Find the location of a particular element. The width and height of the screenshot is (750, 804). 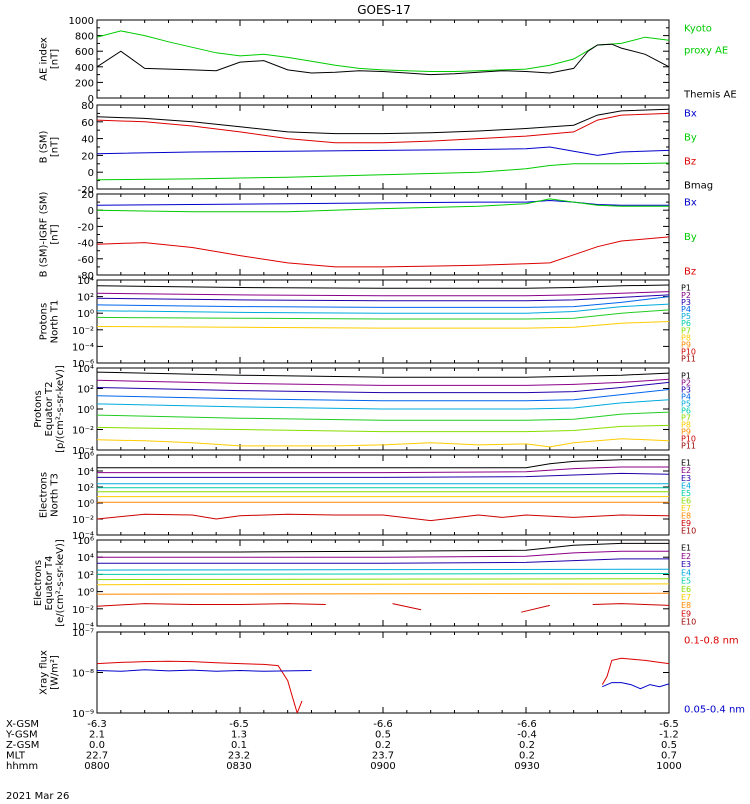

ephem-value: -1.2 is located at coordinates (669, 735).